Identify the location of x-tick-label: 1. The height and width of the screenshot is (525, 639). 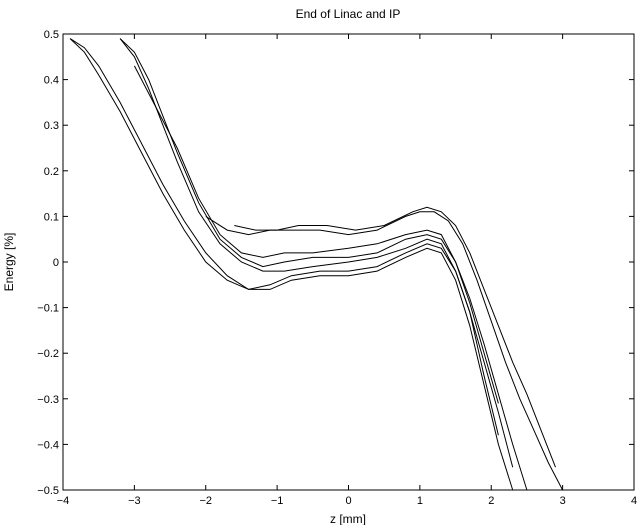
(420, 501).